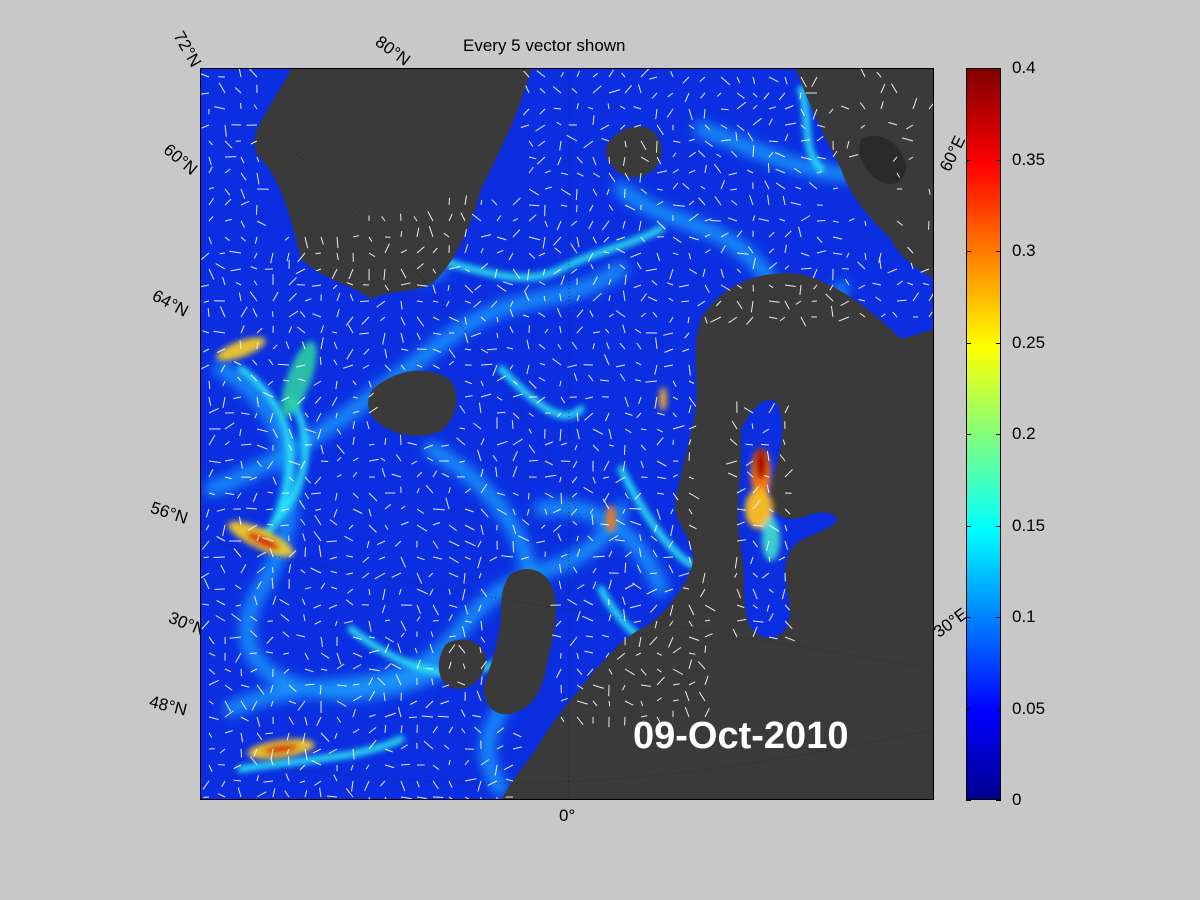 The image size is (1200, 900). I want to click on colorbar-tick-mark, so click(998, 68).